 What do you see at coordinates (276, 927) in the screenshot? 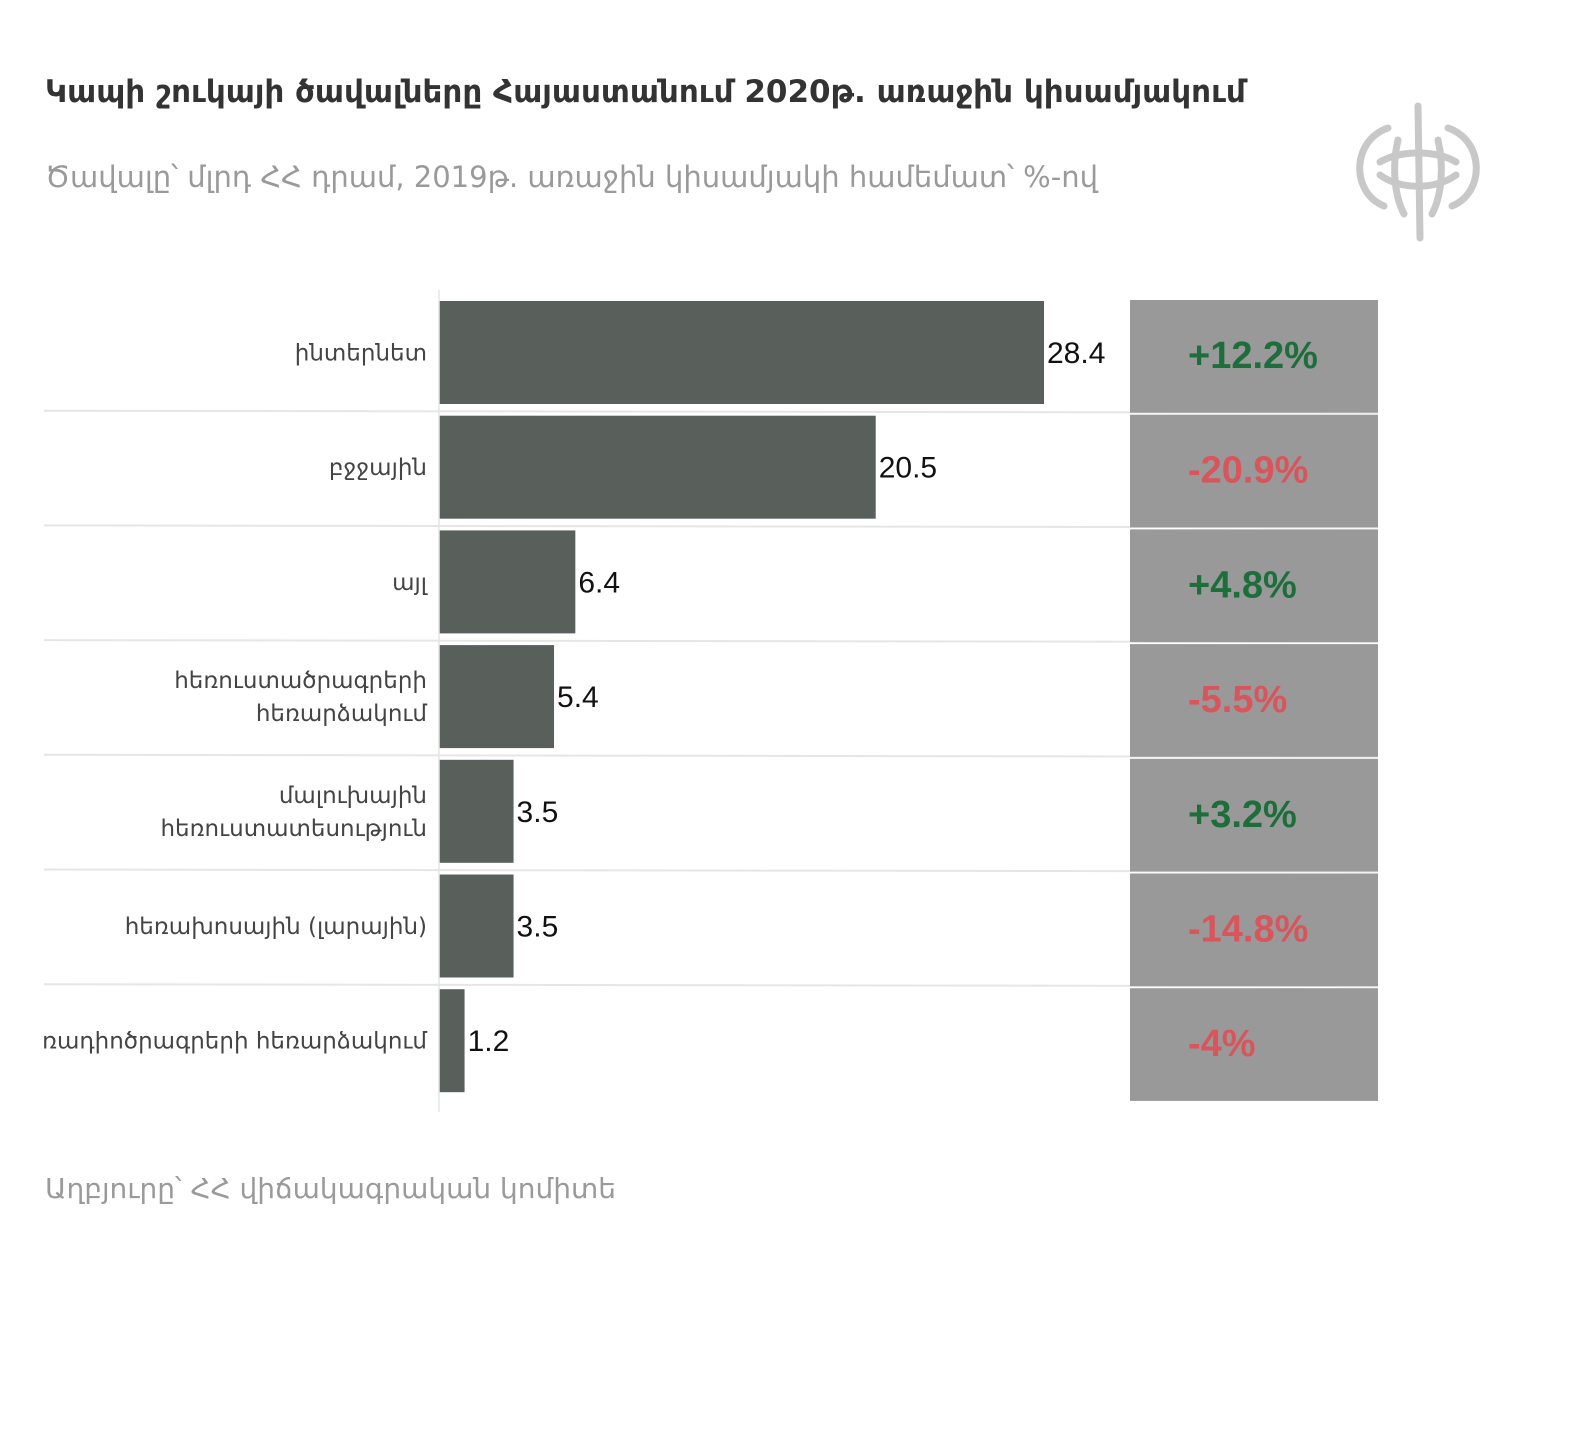
I see `category-label: հեռախոսային (լարային)` at bounding box center [276, 927].